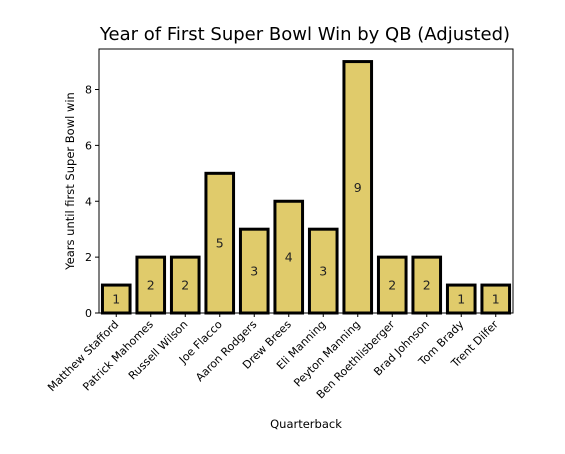 Image resolution: width=565 pixels, height=454 pixels. What do you see at coordinates (226, 351) in the screenshot?
I see `x-tick-label: Aaron Rodgers` at bounding box center [226, 351].